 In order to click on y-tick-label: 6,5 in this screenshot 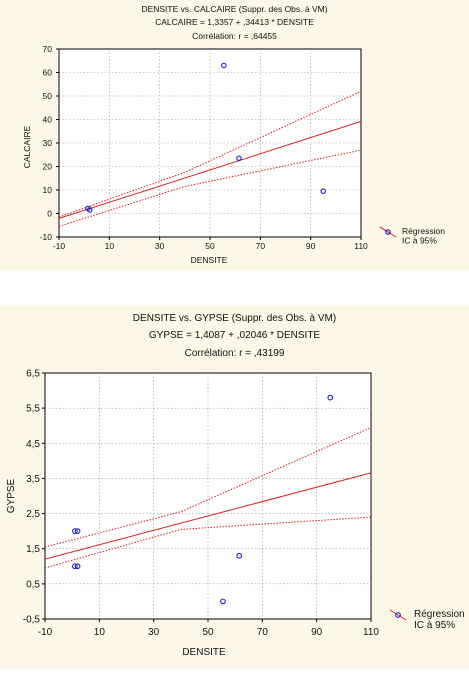, I will do `click(33, 374)`.